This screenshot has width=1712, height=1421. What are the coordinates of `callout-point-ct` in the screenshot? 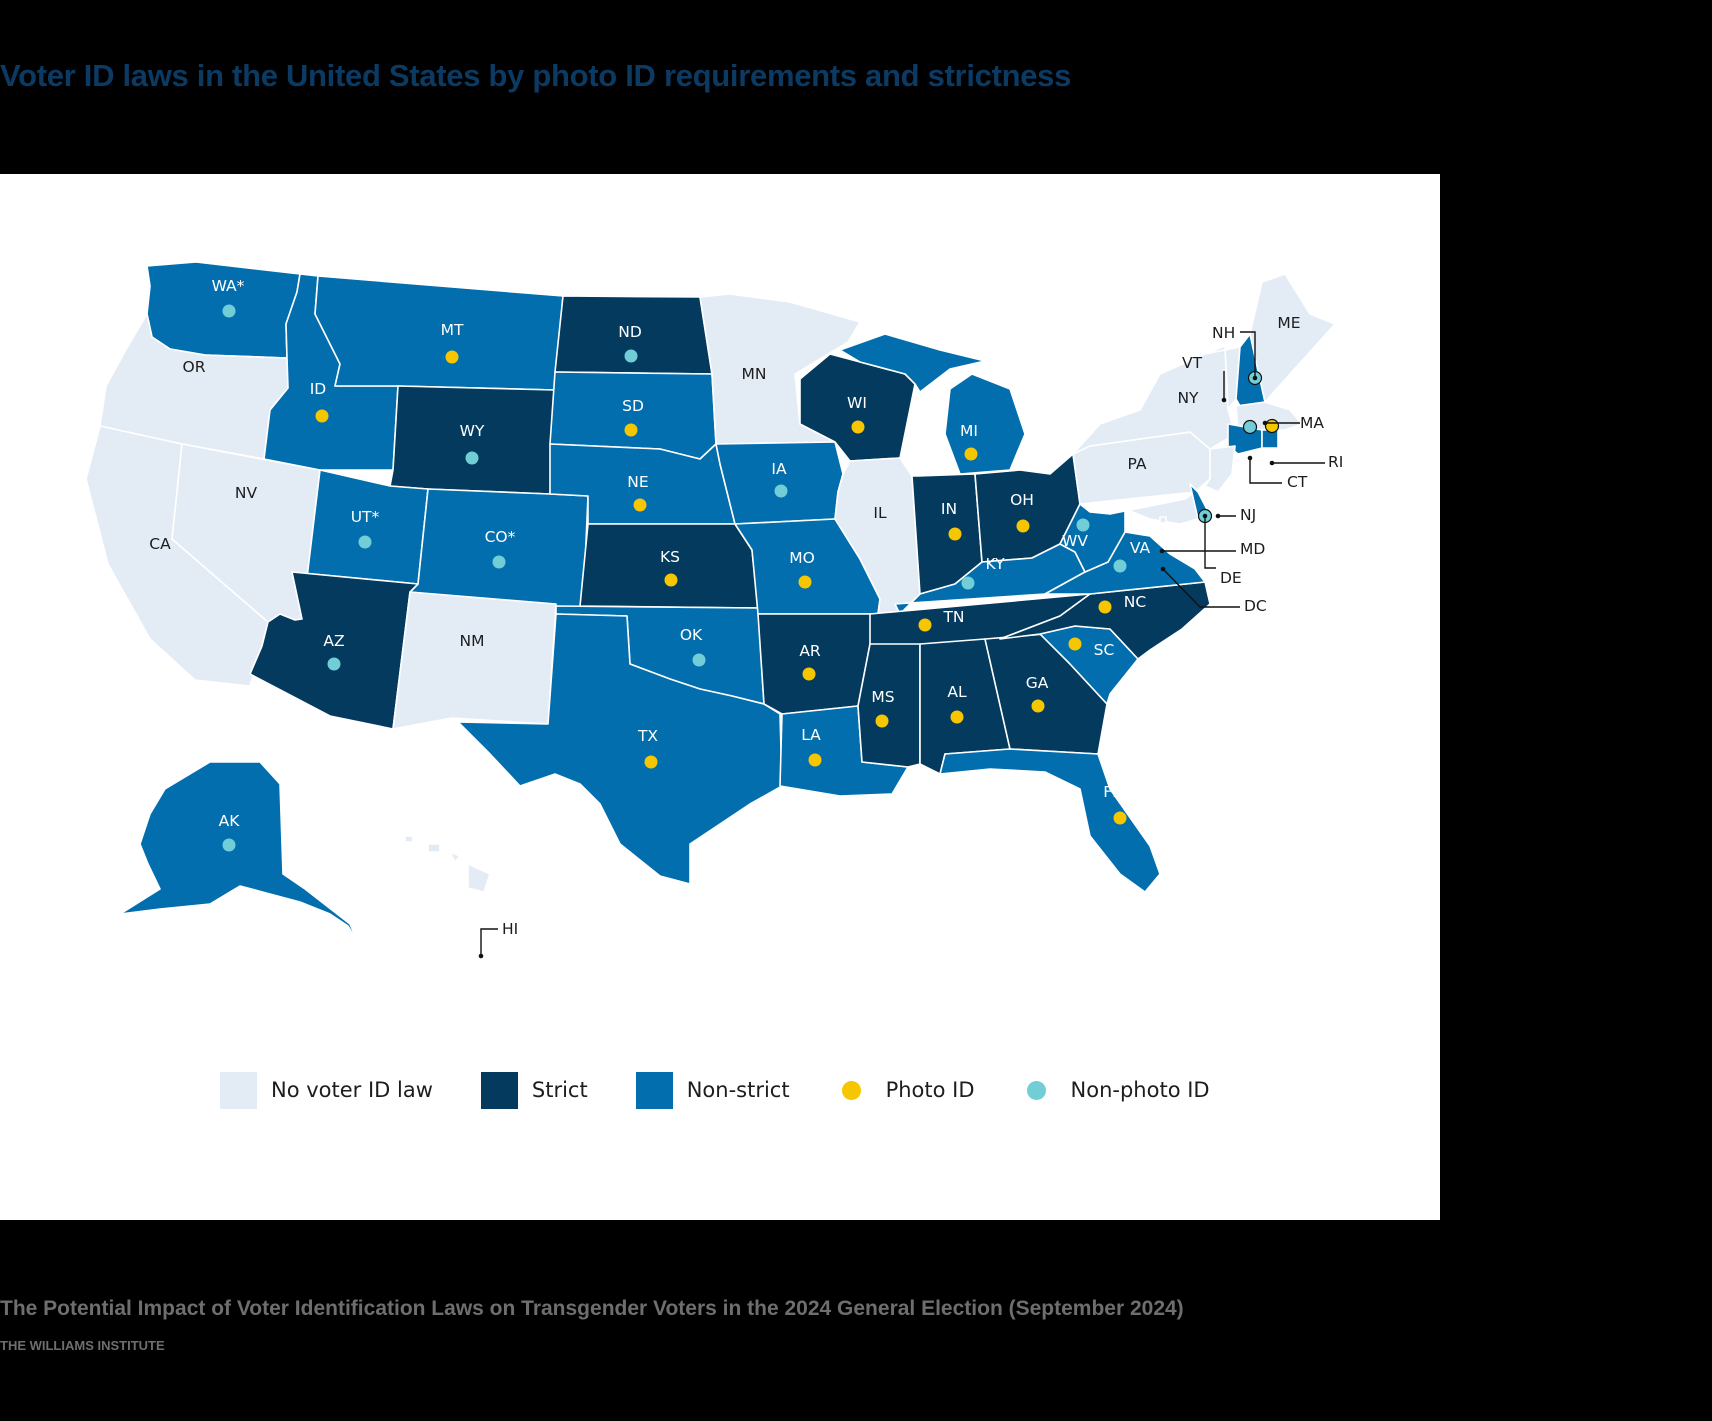 It's located at (1250, 458).